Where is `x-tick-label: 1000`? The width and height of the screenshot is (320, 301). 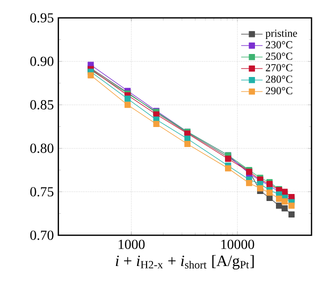
x-tick-label: 1000 is located at coordinates (131, 244).